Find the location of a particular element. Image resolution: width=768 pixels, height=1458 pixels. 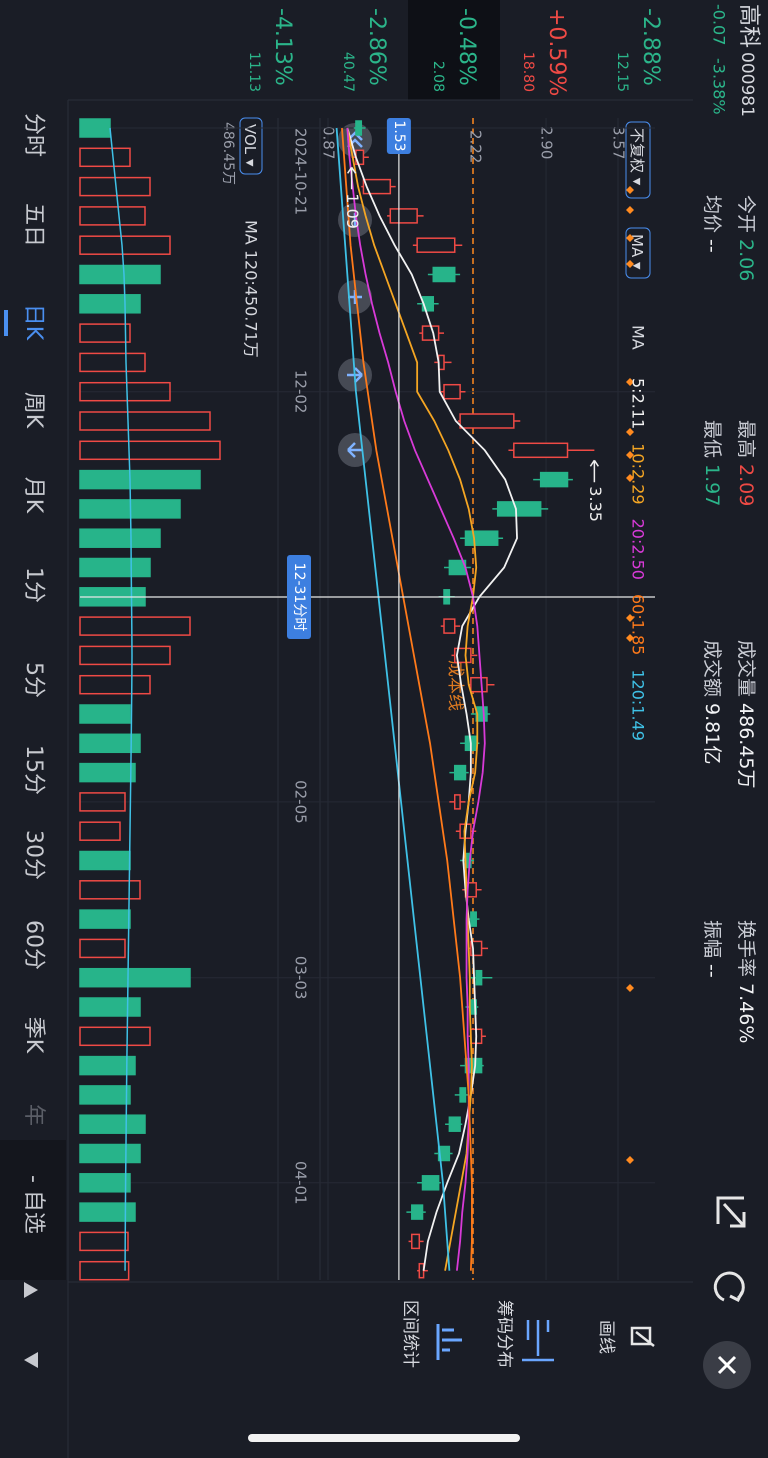

tool-label: 画线 is located at coordinates (606, 1337).